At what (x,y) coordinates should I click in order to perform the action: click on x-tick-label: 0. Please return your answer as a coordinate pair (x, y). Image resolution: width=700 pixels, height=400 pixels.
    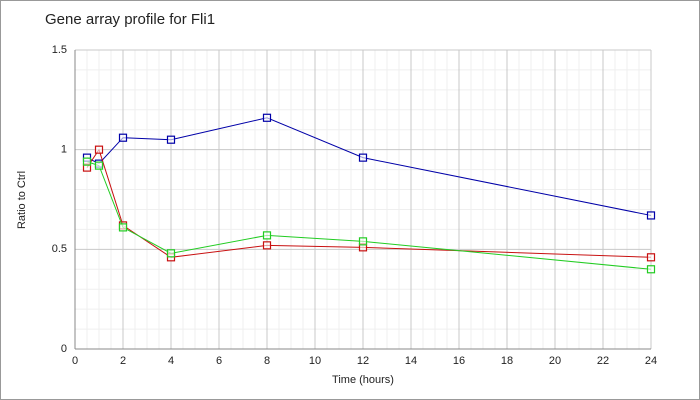
    Looking at the image, I should click on (75, 361).